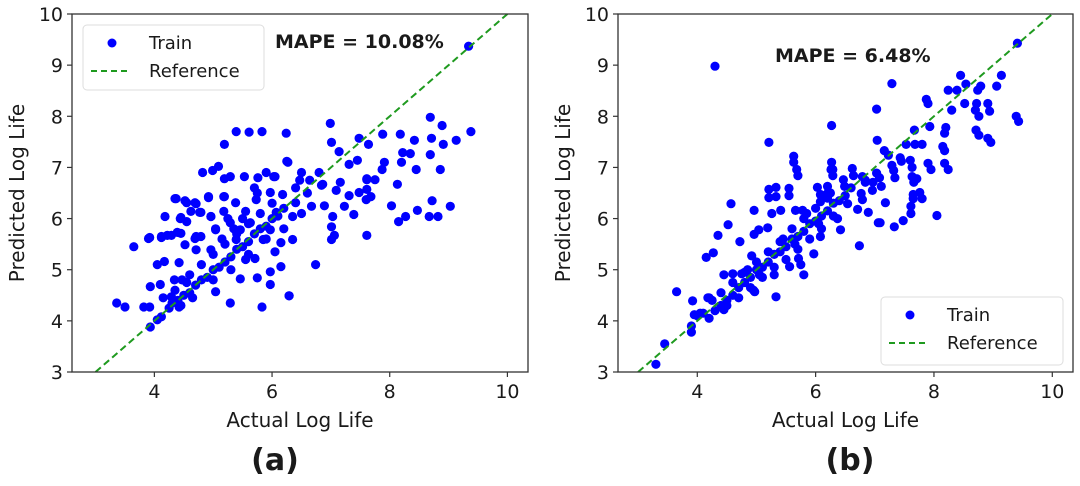 The image size is (1080, 486). Describe the element at coordinates (507, 392) in the screenshot. I see `x-tick-label: 10` at that location.